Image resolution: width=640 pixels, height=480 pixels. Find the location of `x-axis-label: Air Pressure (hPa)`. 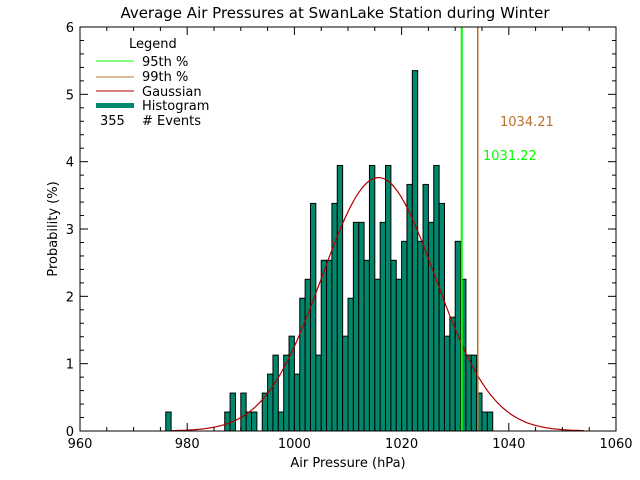

x-axis-label: Air Pressure (hPa) is located at coordinates (347, 463).